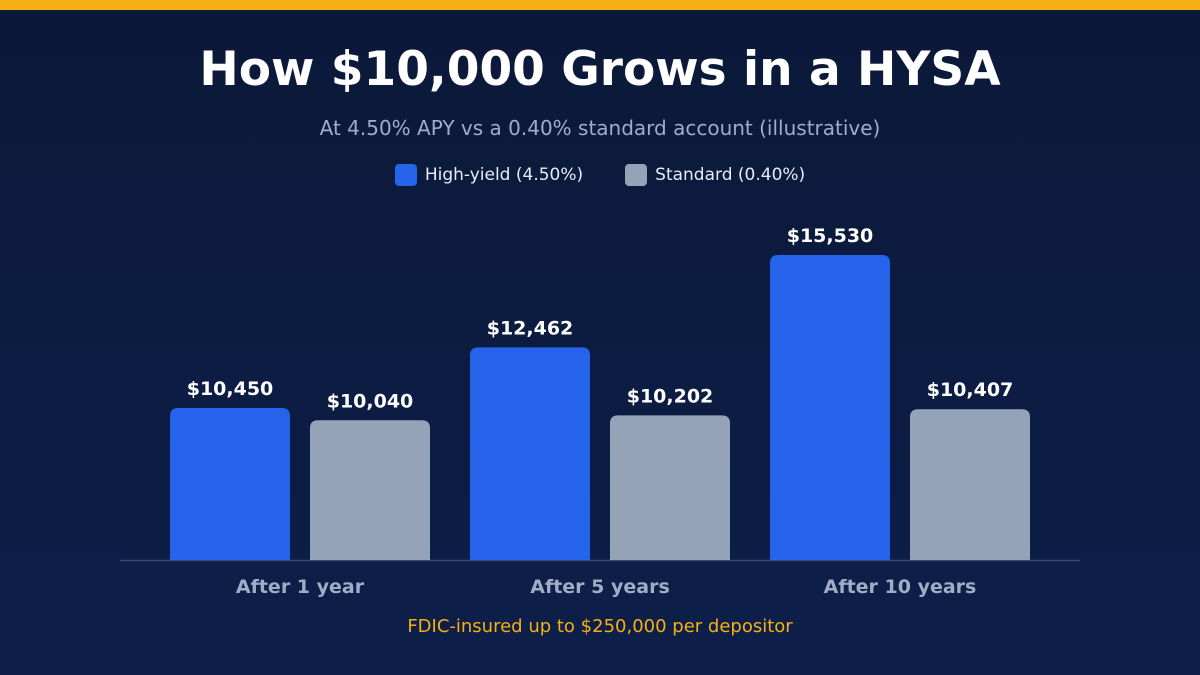  I want to click on x-tick-label-2: After 10 years, so click(900, 587).